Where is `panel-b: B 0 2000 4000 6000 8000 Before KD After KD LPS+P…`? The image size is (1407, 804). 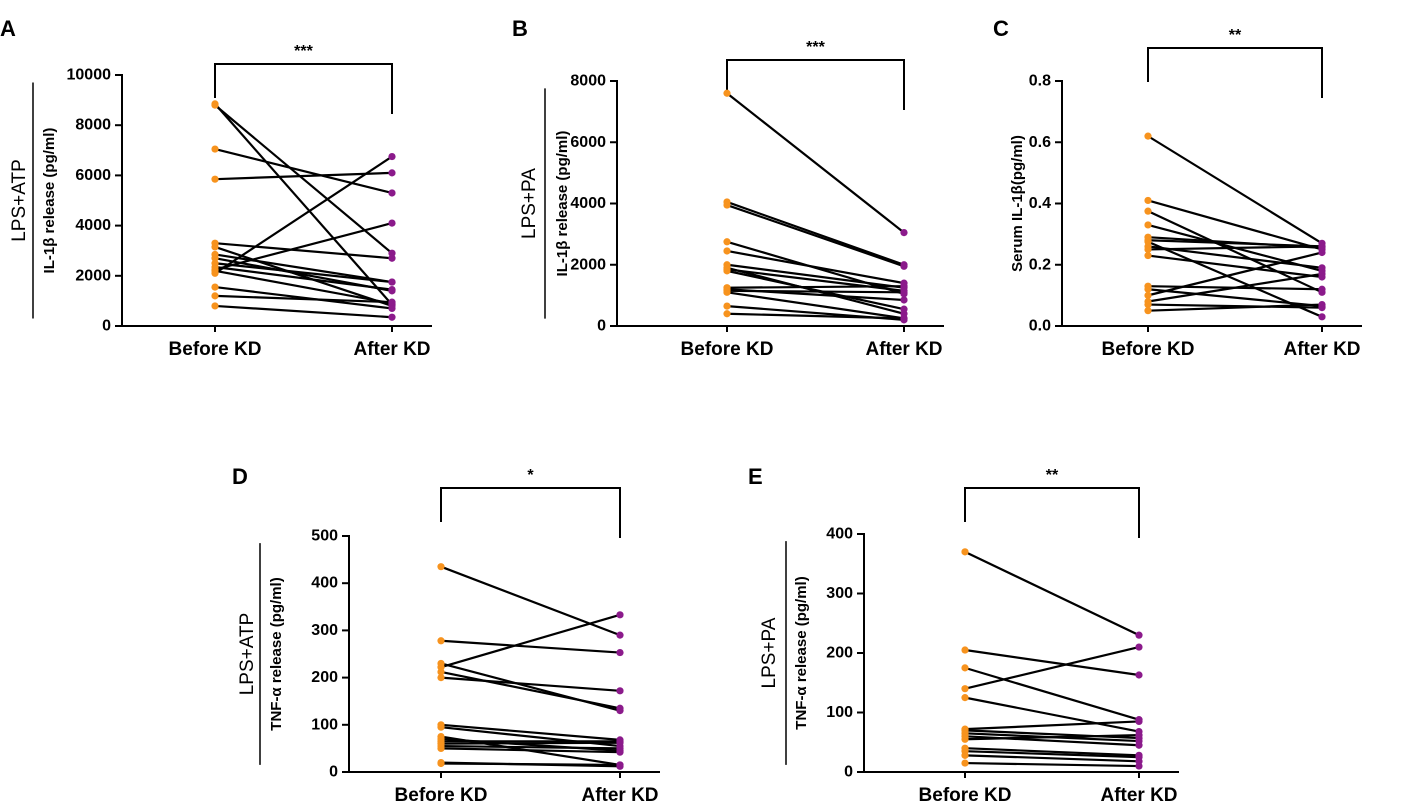 panel-b: B 0 2000 4000 6000 8000 Before KD After KD LPS+P… is located at coordinates (728, 188).